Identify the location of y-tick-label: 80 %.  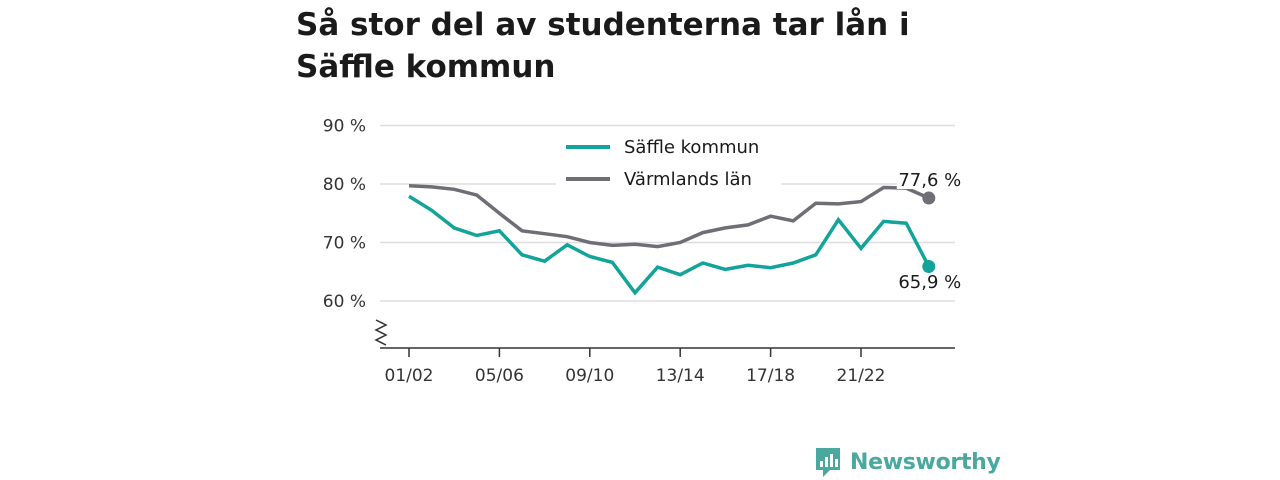
(344, 185).